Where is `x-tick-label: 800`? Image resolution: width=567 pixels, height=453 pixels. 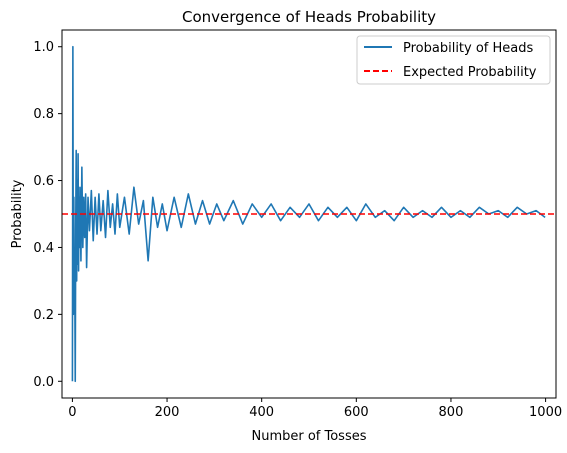 x-tick-label: 800 is located at coordinates (451, 412).